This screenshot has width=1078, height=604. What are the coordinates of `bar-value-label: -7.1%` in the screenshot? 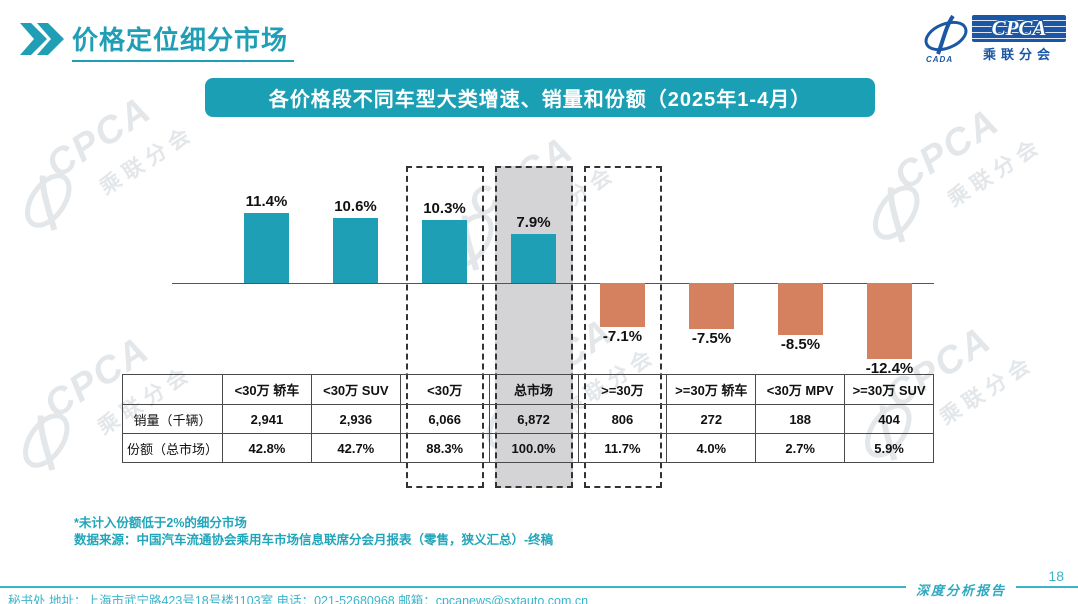 It's located at (622, 336).